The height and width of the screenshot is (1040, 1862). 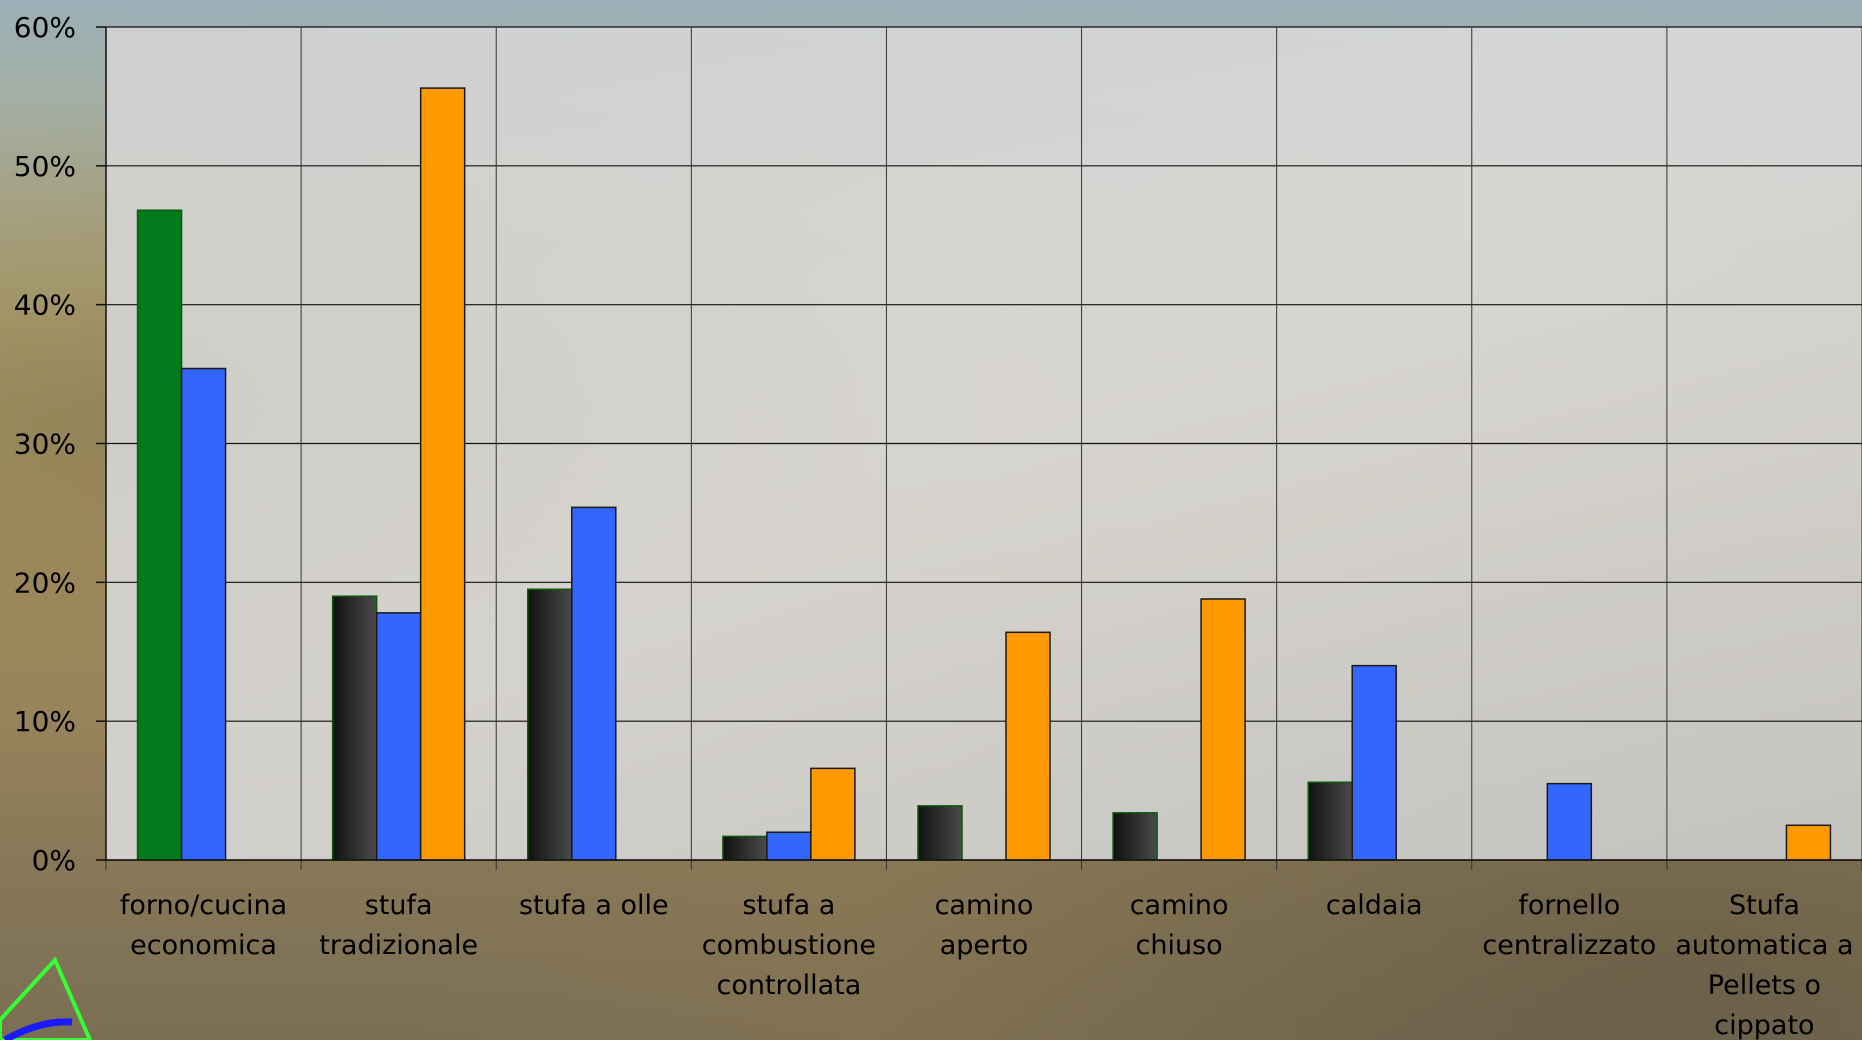 I want to click on x-tick-label: fornello, so click(x=1569, y=905).